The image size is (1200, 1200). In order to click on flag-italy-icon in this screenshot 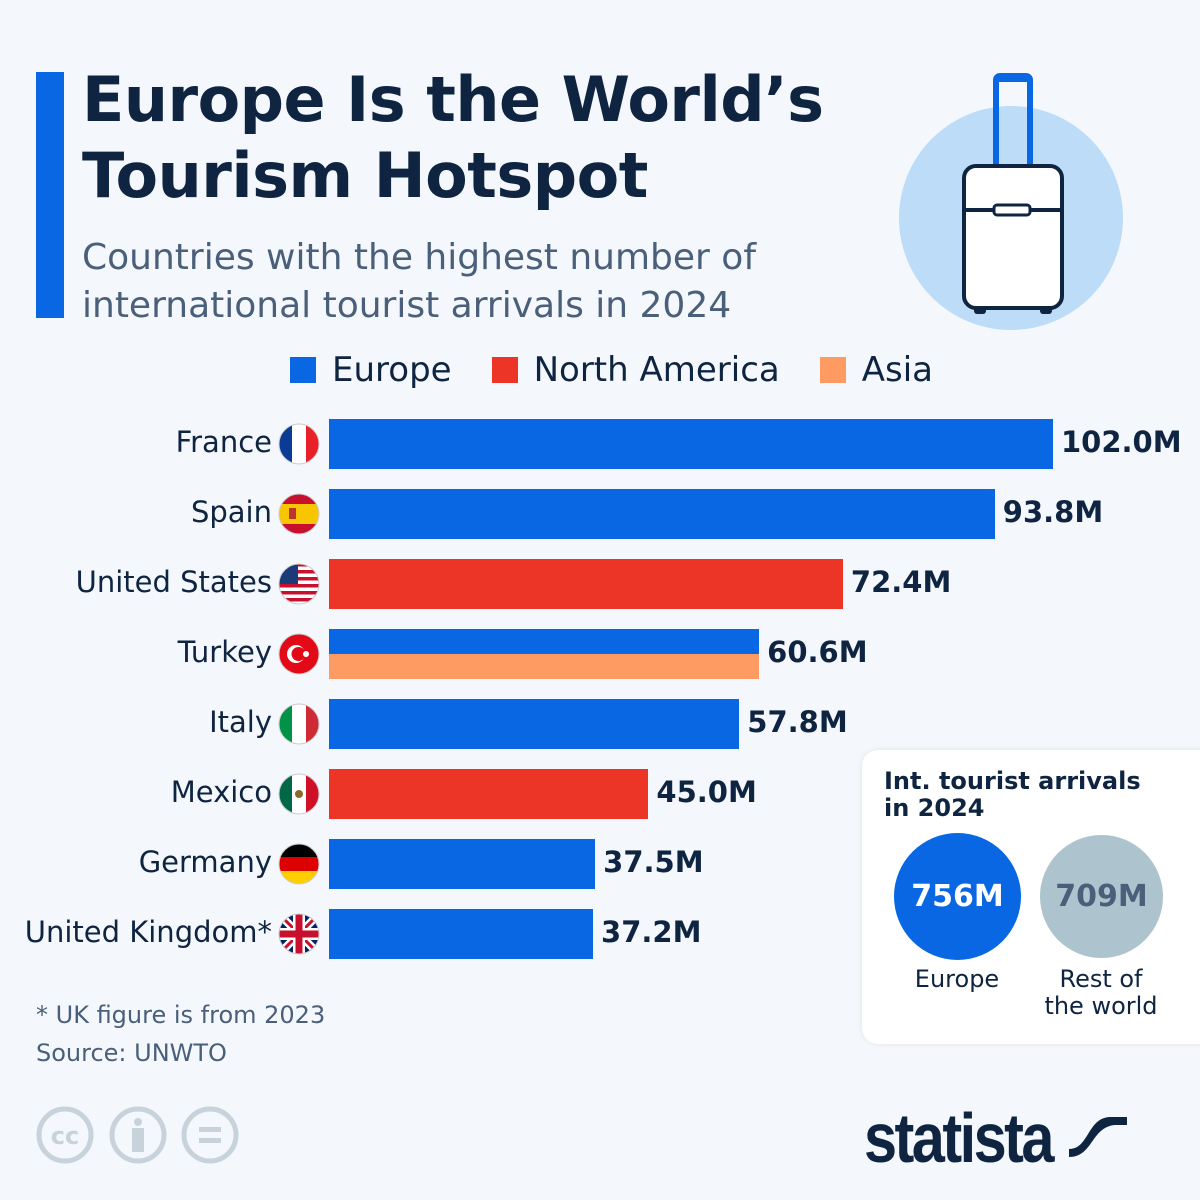, I will do `click(299, 724)`.